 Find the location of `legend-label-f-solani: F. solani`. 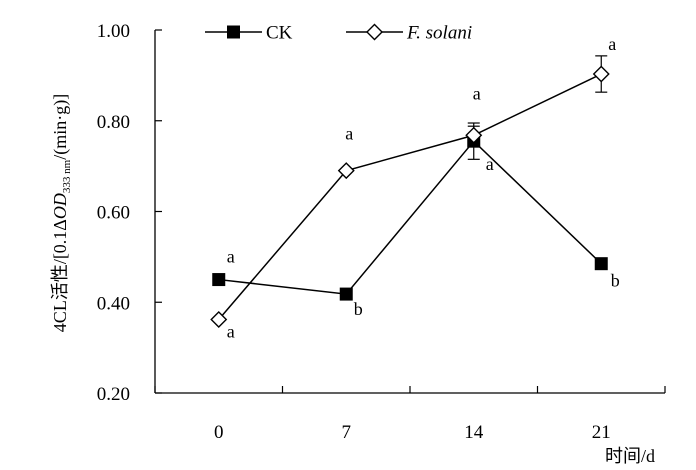

legend-label-f-solani: F. solani is located at coordinates (439, 33).